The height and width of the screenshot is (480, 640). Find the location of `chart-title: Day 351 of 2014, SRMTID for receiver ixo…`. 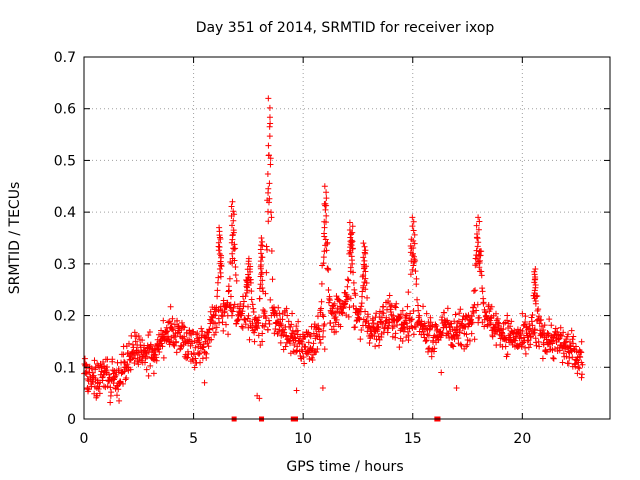

chart-title: Day 351 of 2014, SRMTID for receiver ixo… is located at coordinates (345, 28).